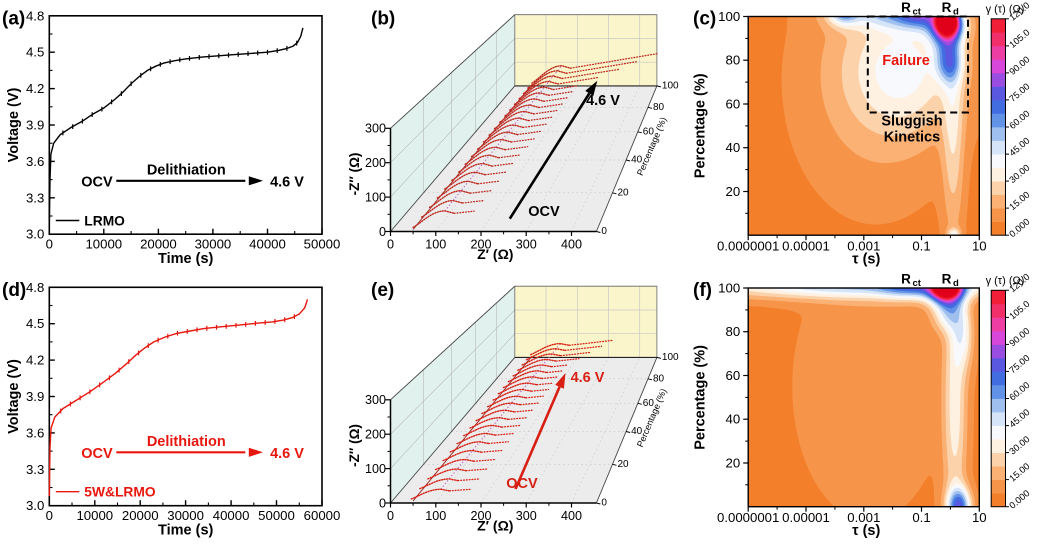  What do you see at coordinates (13, 19) in the screenshot?
I see `svg-text: (a)` at bounding box center [13, 19].